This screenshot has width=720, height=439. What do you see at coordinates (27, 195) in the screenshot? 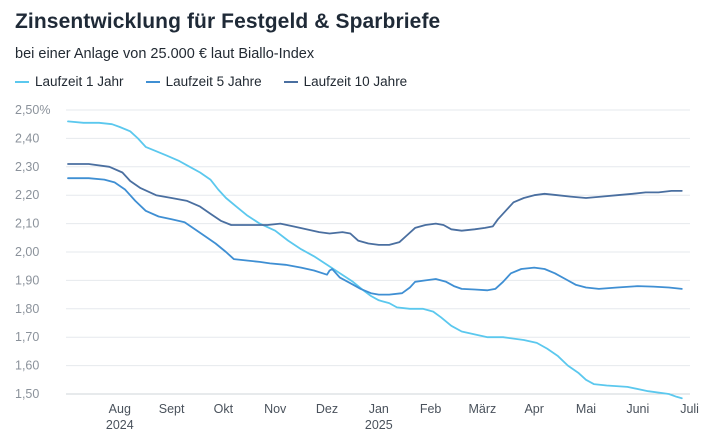
I see `y-tick-label: 2,20` at bounding box center [27, 195].